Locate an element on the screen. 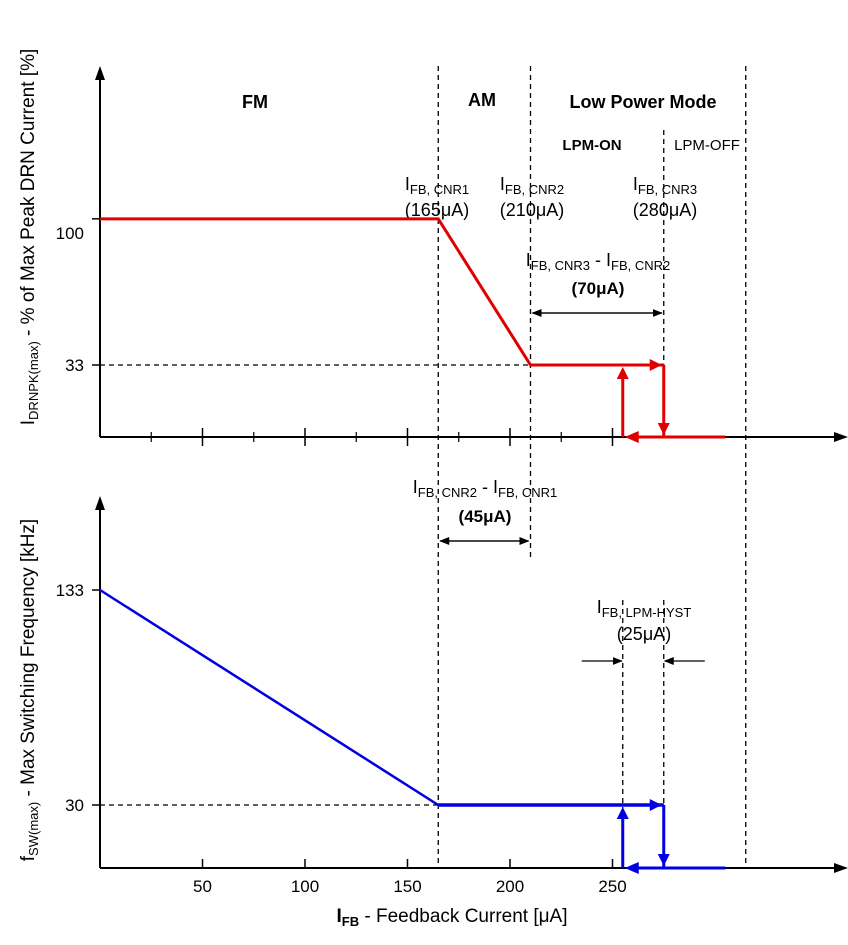 Image resolution: width=848 pixels, height=945 pixels. bottom-y-axis is located at coordinates (100, 682).